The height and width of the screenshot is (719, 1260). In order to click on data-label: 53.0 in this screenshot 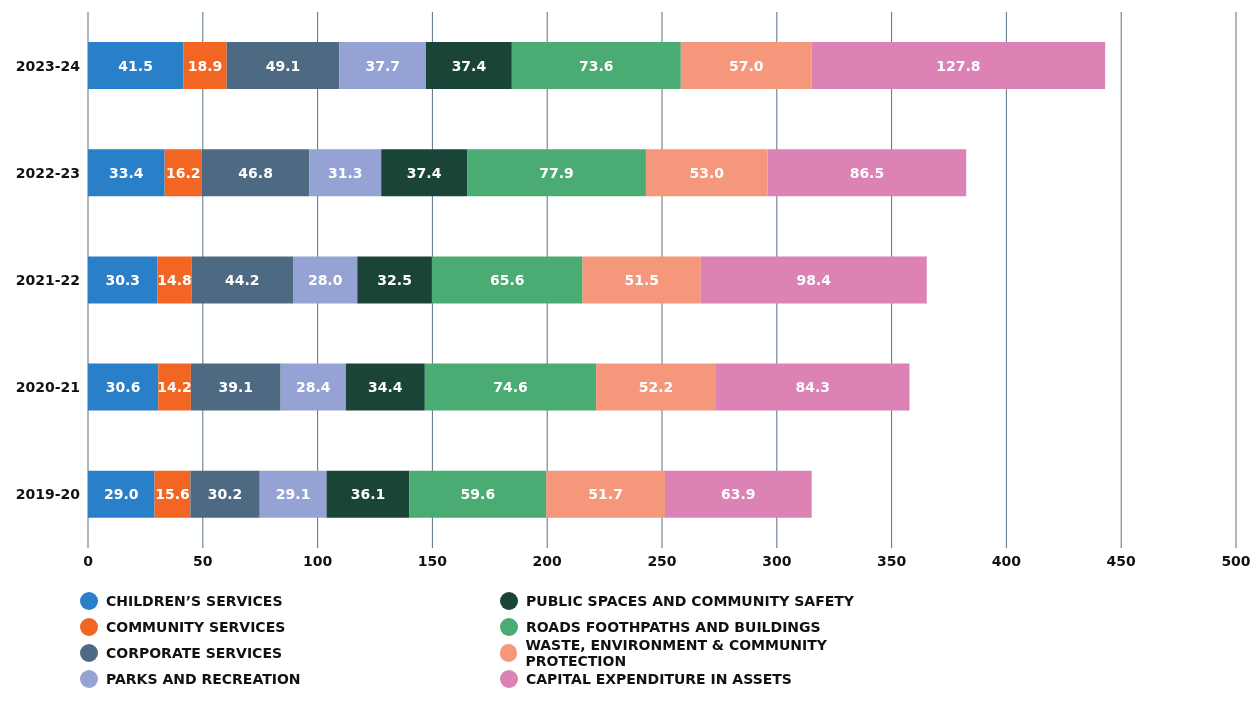, I will do `click(707, 172)`.